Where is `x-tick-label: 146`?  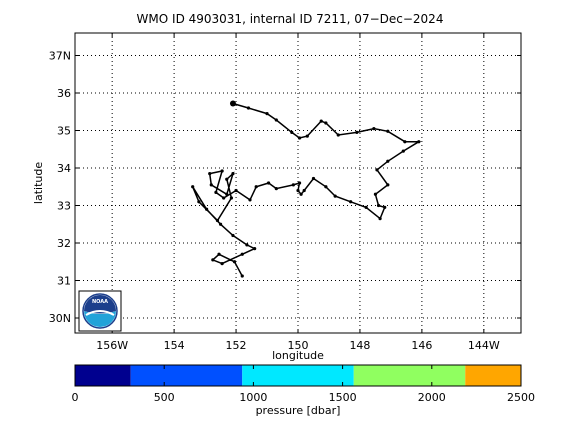 x-tick-label: 146 is located at coordinates (421, 345).